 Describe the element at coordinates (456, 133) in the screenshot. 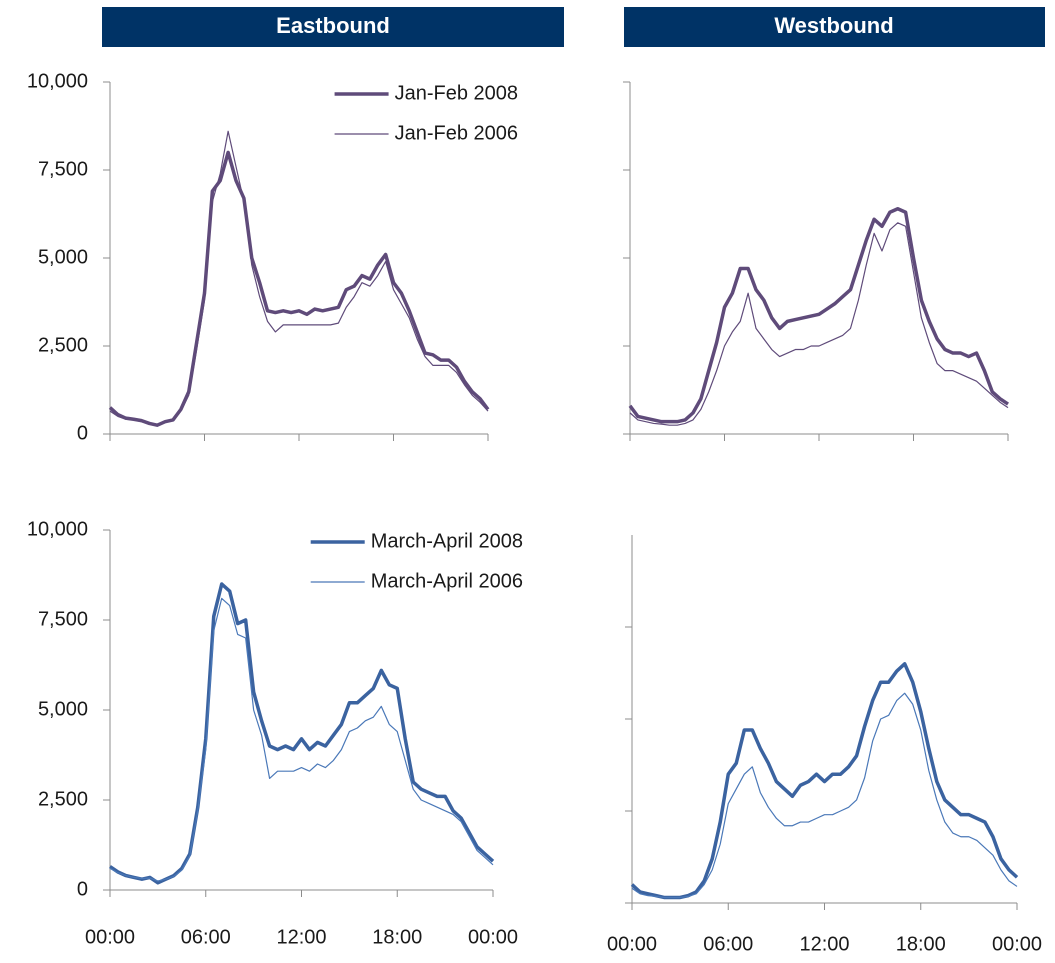

I see `legend-label: Jan-Feb 2006` at that location.